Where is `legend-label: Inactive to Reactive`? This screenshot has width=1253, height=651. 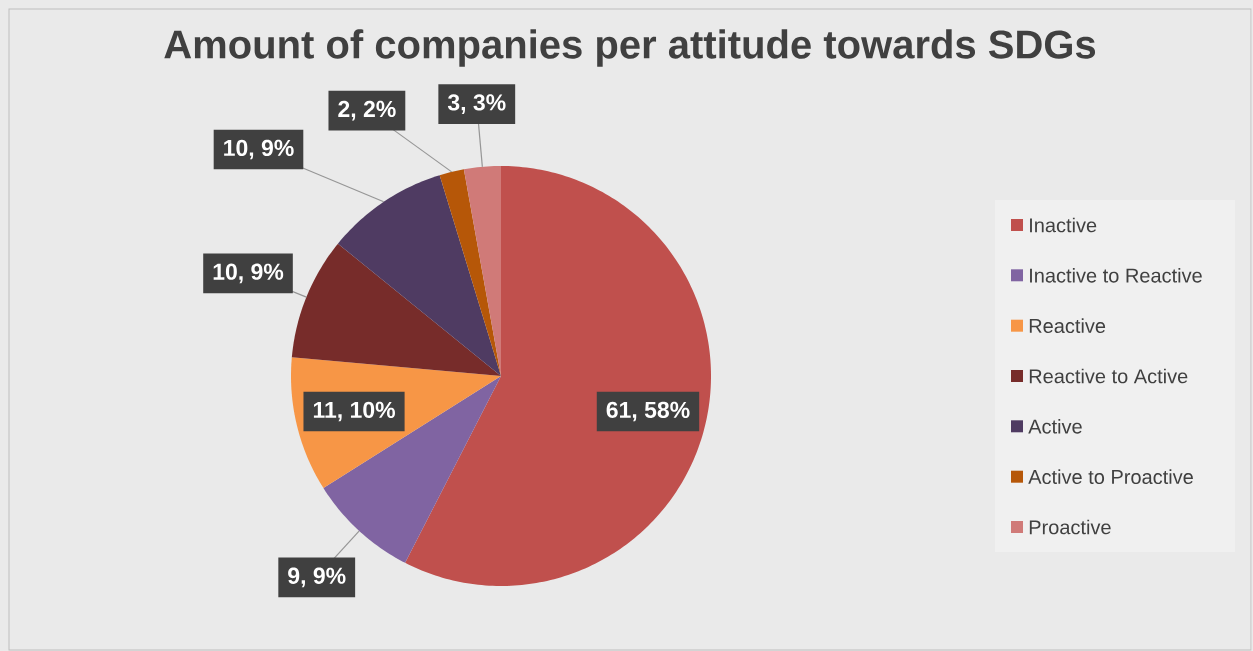
legend-label: Inactive to Reactive is located at coordinates (1116, 275).